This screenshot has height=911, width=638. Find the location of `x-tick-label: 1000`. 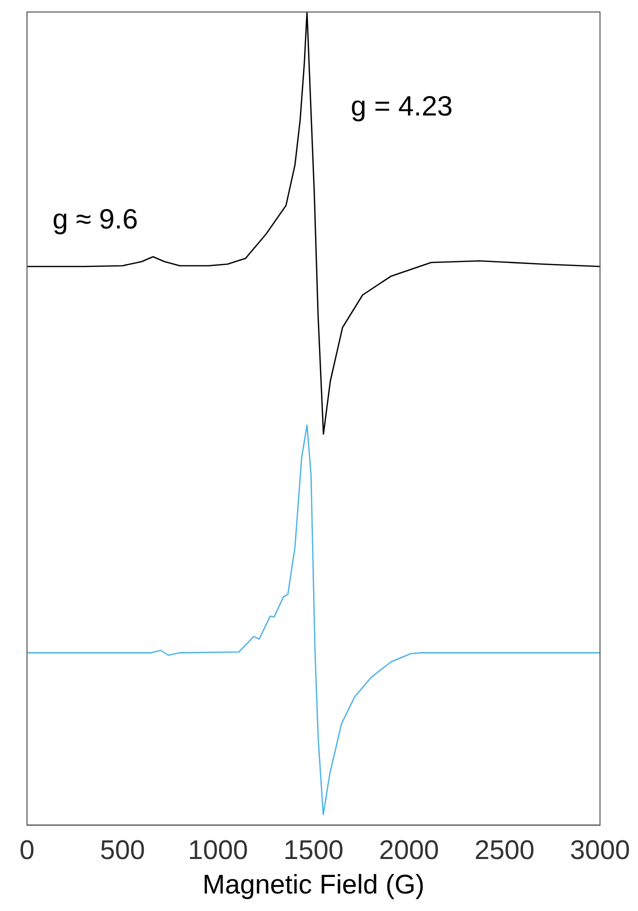

x-tick-label: 1000 is located at coordinates (218, 849).